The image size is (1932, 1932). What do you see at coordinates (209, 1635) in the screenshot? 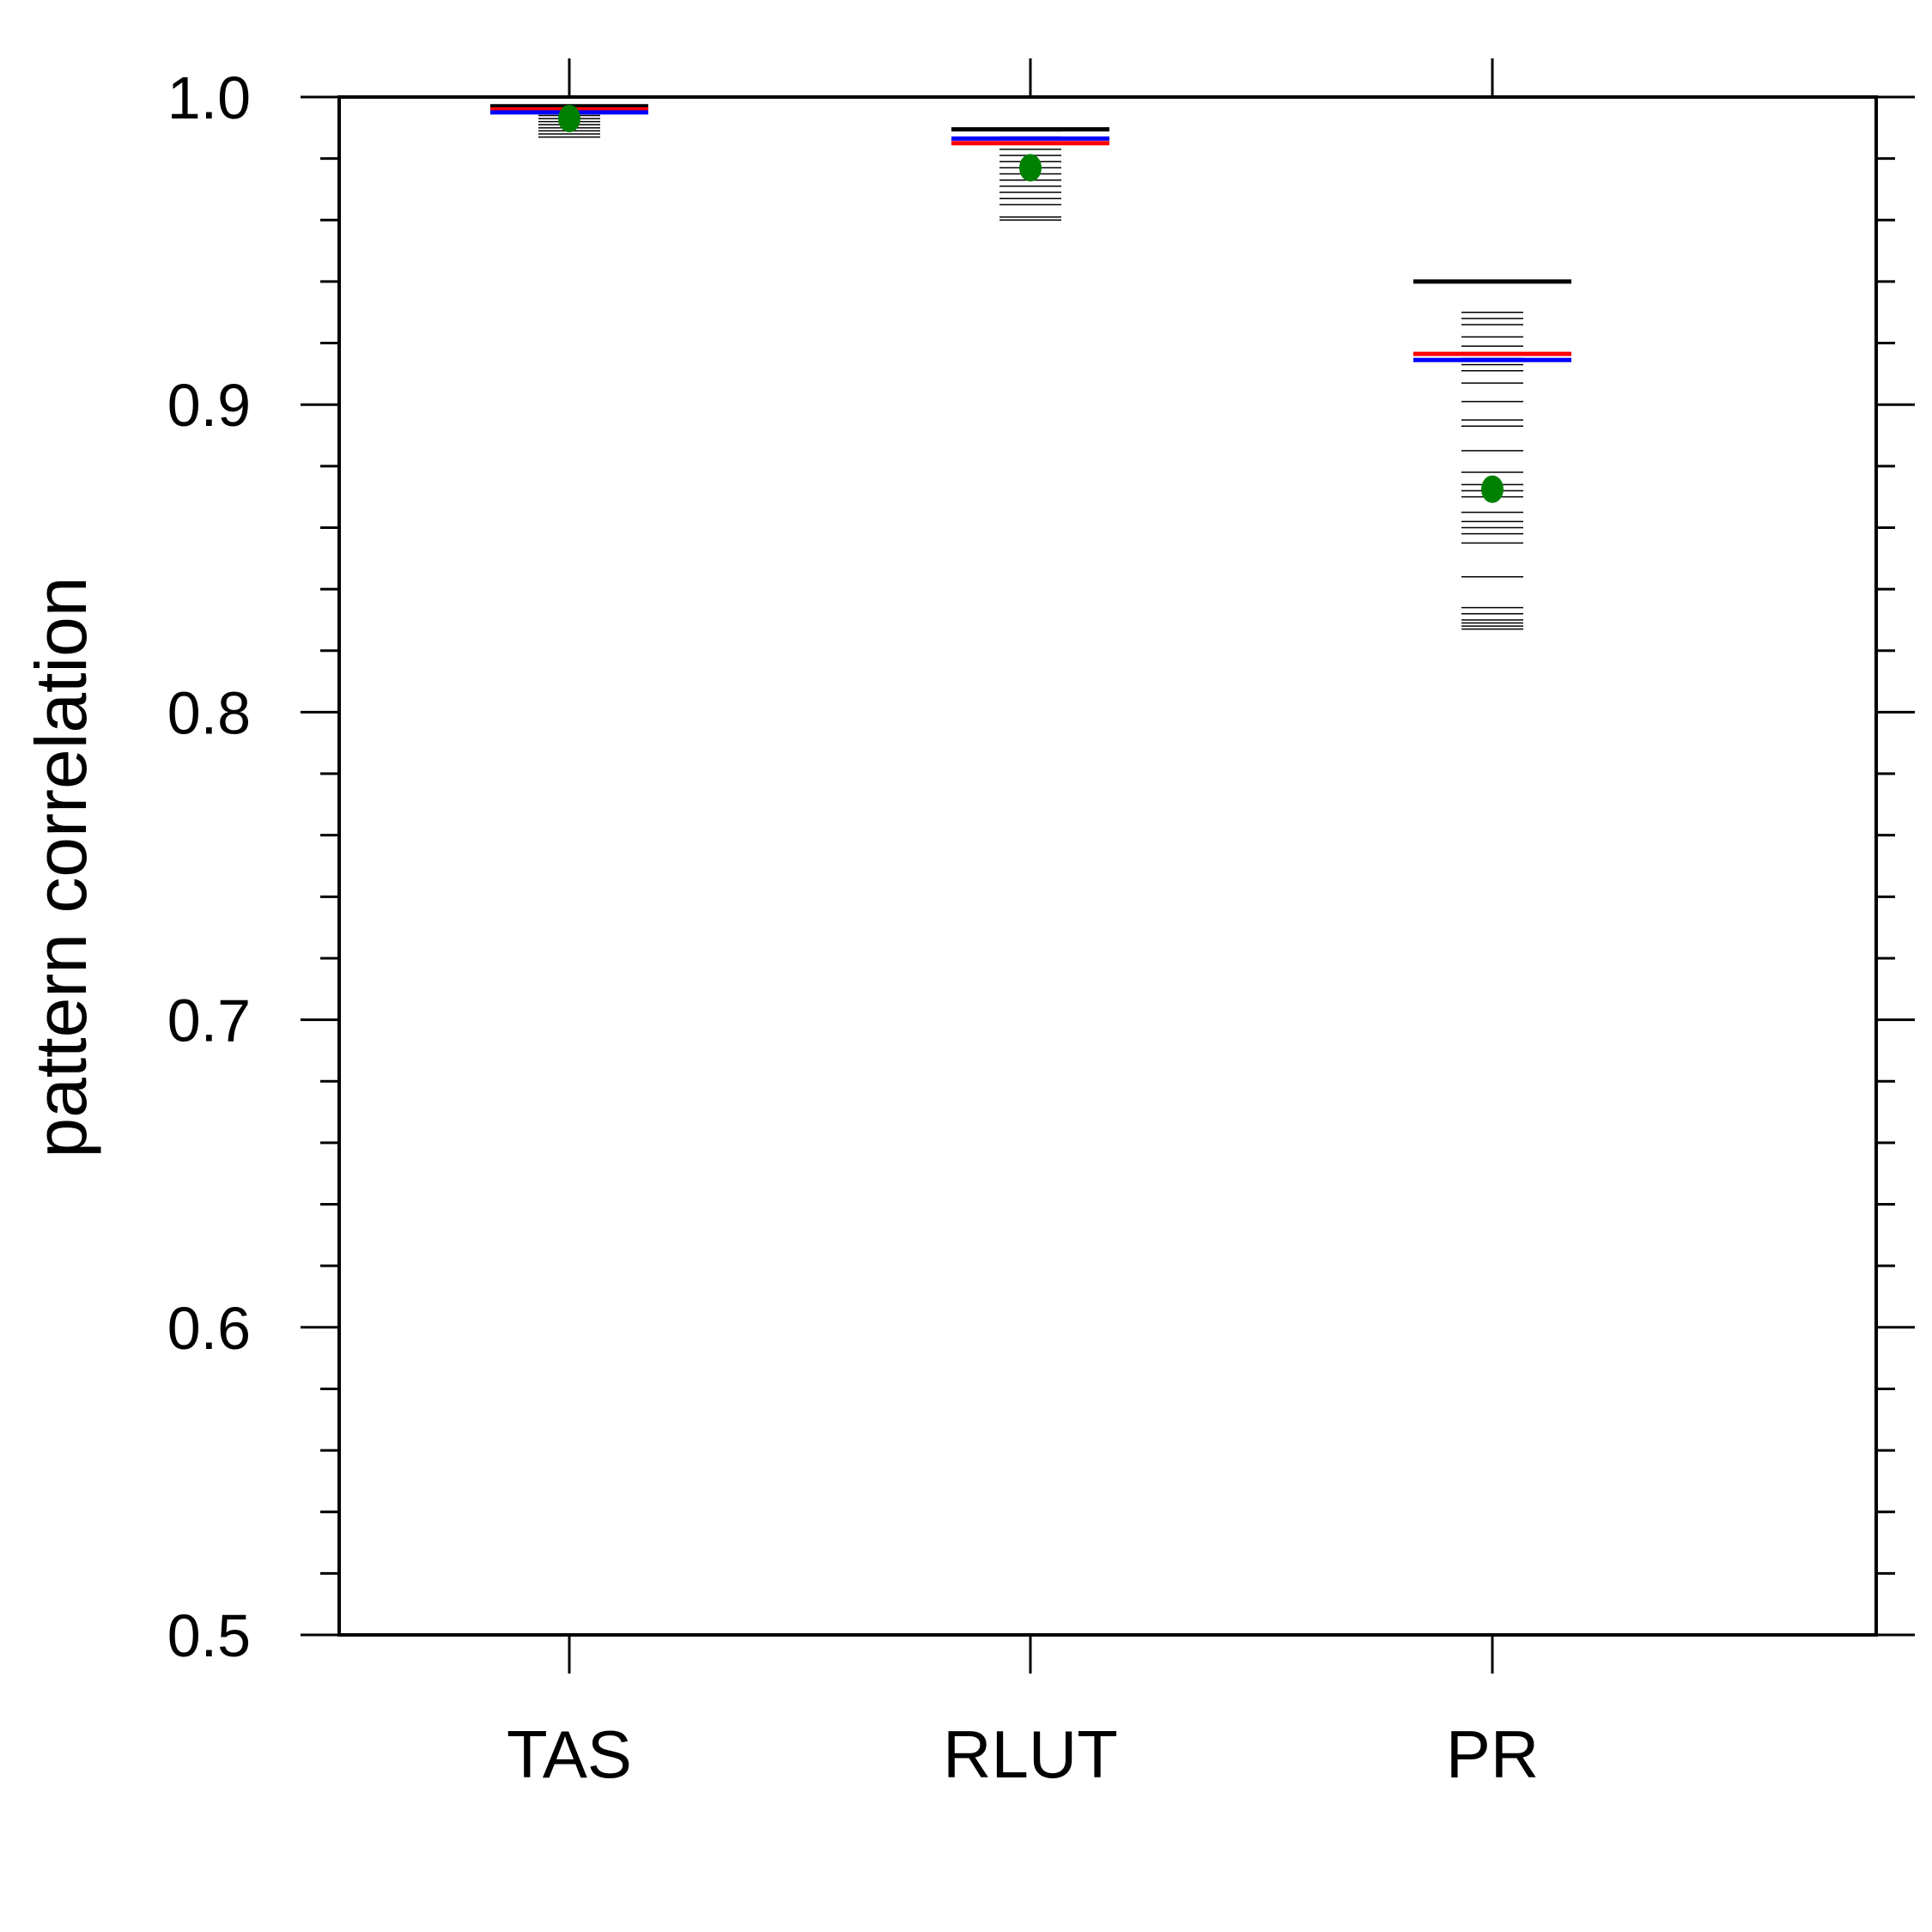
I see `y-tick-label: 0.5` at bounding box center [209, 1635].